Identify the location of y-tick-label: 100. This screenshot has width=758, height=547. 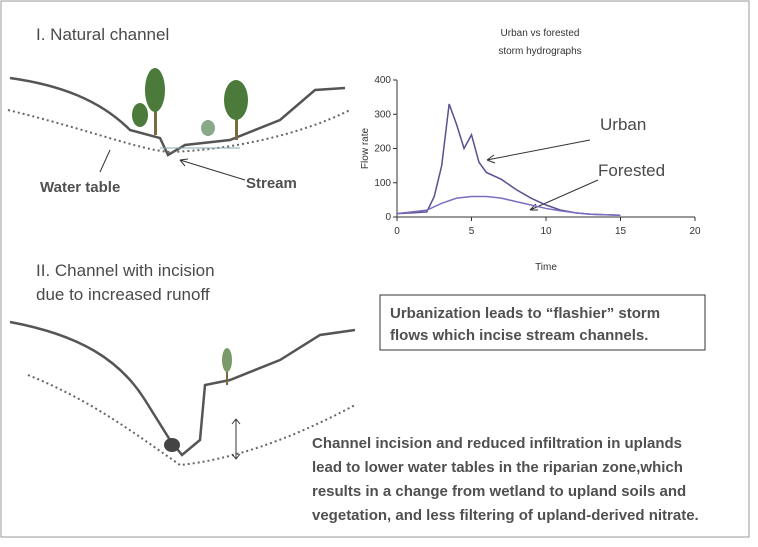
(382, 183).